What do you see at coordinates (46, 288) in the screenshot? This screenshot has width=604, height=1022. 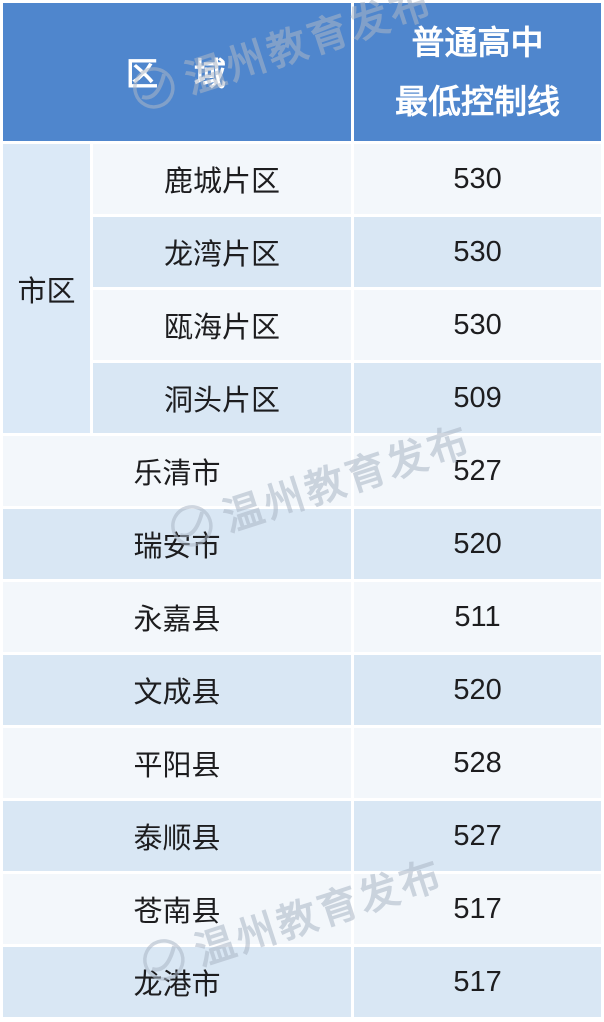 I see `region-group-cell: 市区` at bounding box center [46, 288].